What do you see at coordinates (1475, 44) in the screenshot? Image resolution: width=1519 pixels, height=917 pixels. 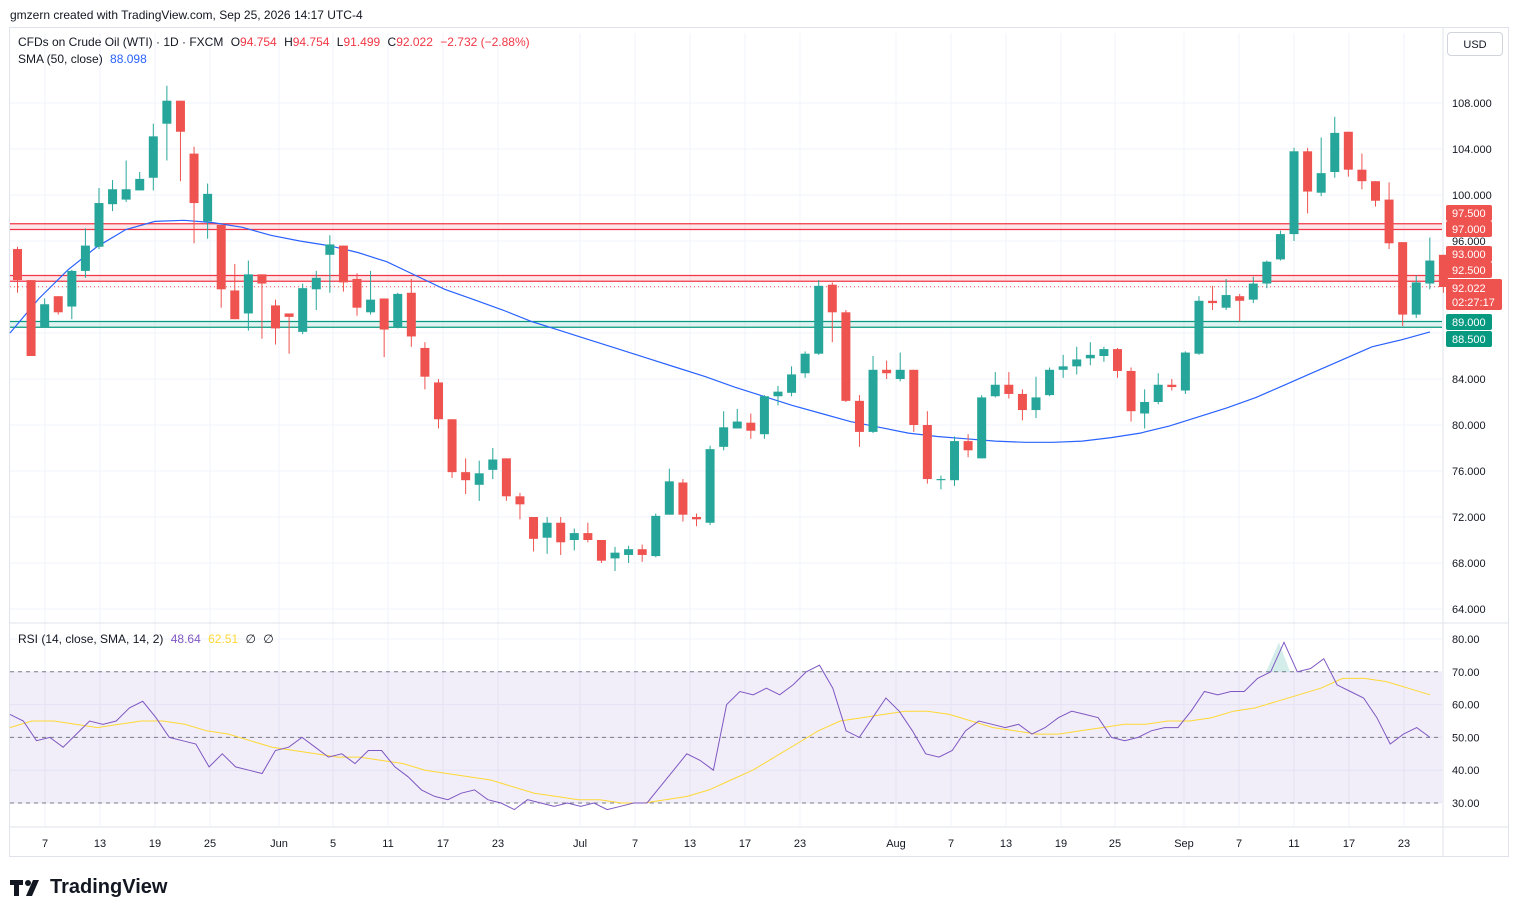 I see `currency-button: USD` at bounding box center [1475, 44].